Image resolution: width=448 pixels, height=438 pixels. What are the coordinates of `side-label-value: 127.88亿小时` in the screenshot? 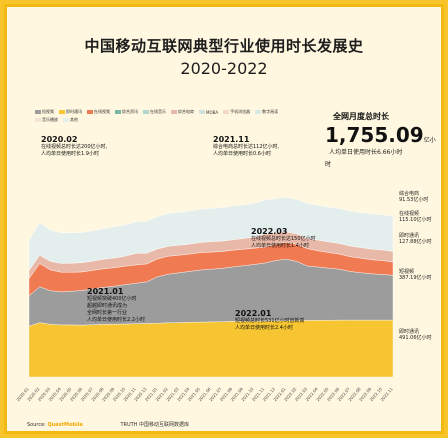 It's located at (415, 242).